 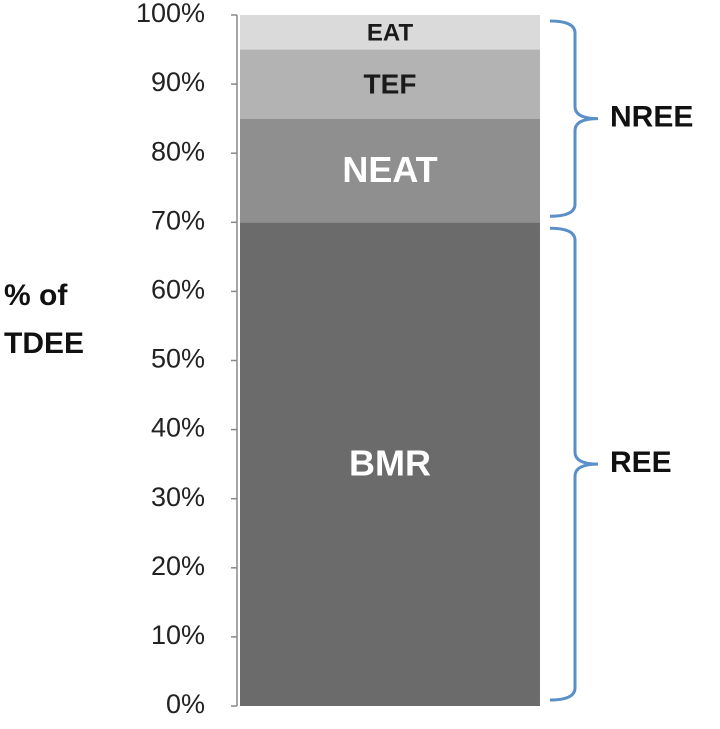 What do you see at coordinates (178, 428) in the screenshot?
I see `y-tick-label: 40%` at bounding box center [178, 428].